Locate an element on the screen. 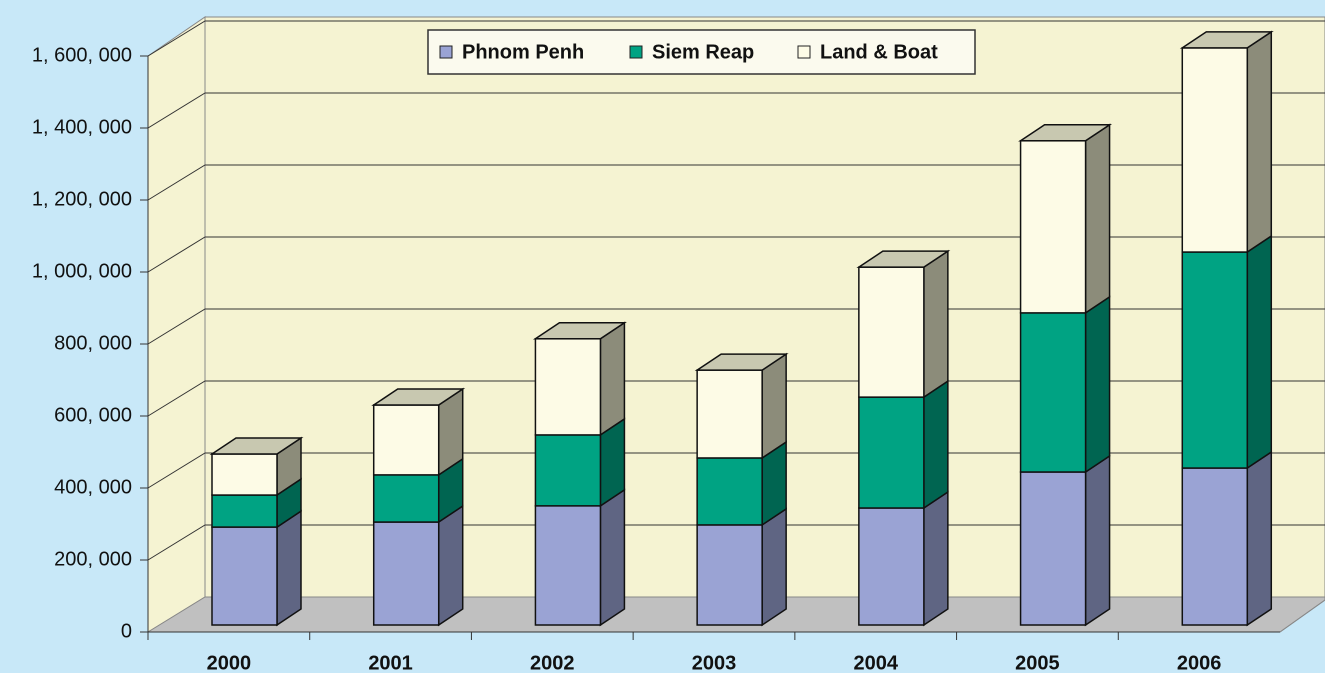 This screenshot has height=673, width=1325. y-tick-label: 800, 000 is located at coordinates (93, 343).